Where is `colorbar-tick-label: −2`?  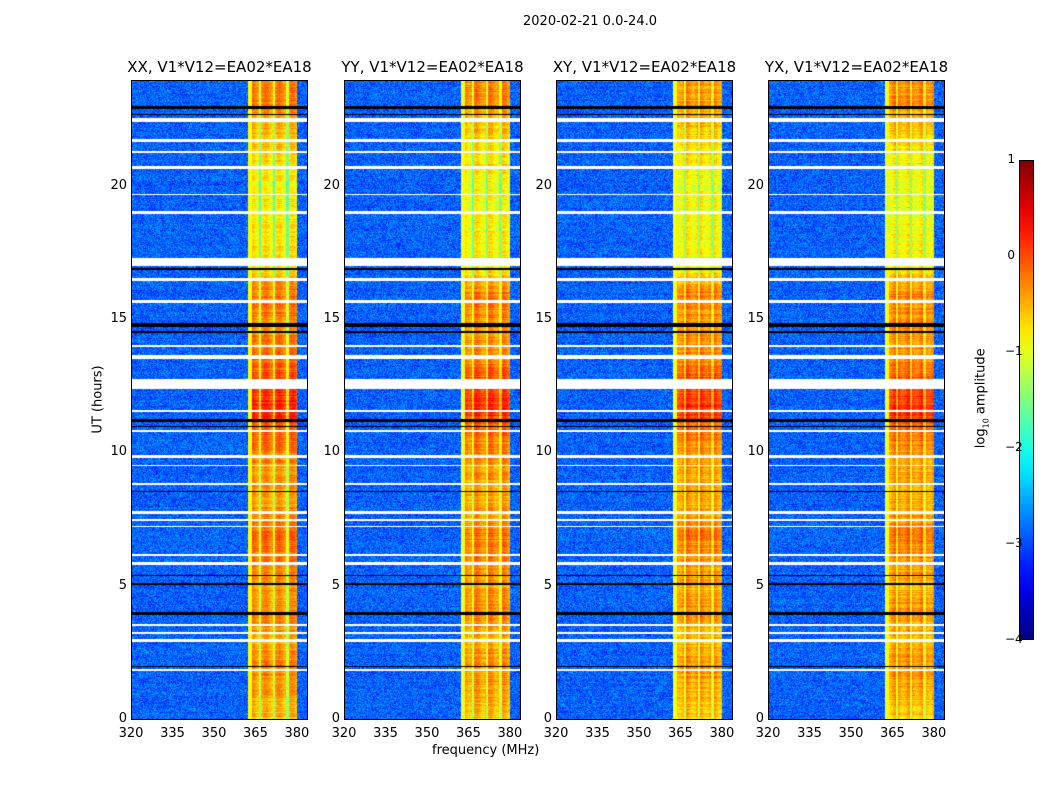 colorbar-tick-label: −2 is located at coordinates (1014, 447).